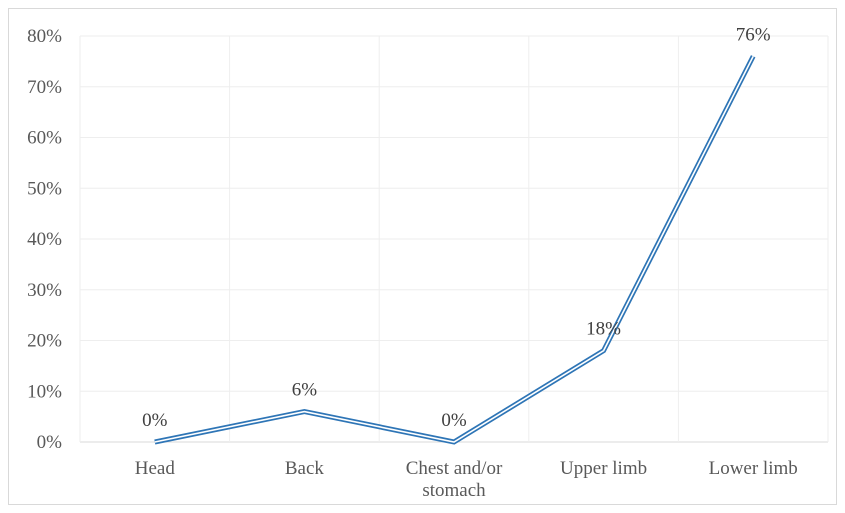  I want to click on y-tick-label: 70%, so click(44, 87).